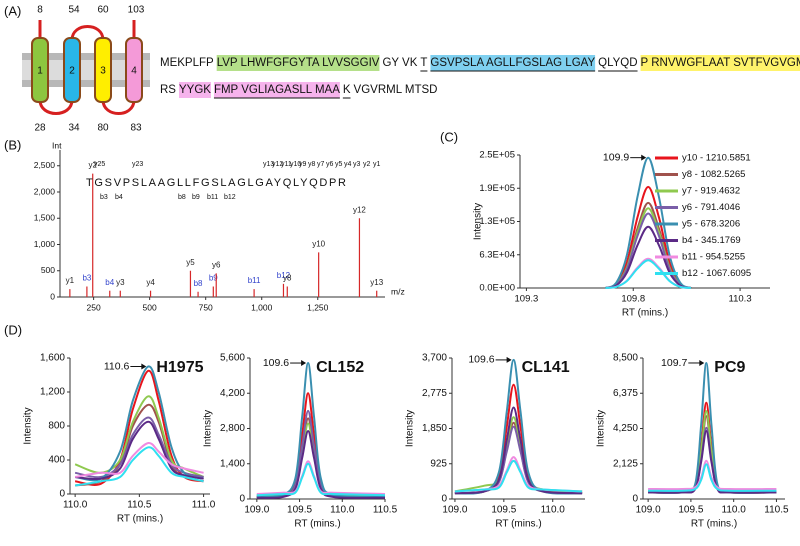 The image size is (800, 546). What do you see at coordinates (12, 144) in the screenshot?
I see `panel-label: (B)` at bounding box center [12, 144].